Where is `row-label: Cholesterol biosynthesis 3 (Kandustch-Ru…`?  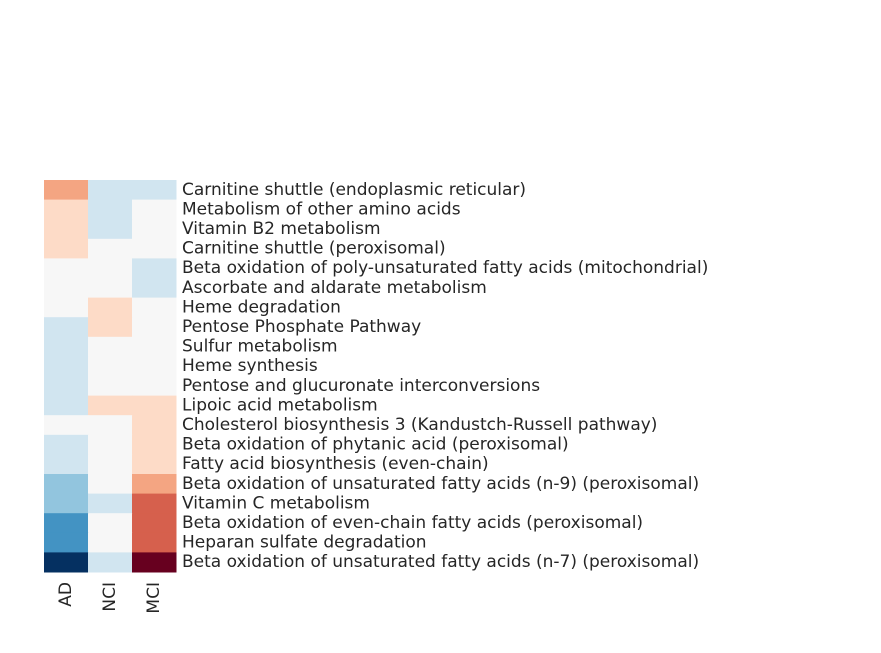
row-label: Cholesterol biosynthesis 3 (Kandustch-Ru… is located at coordinates (419, 425).